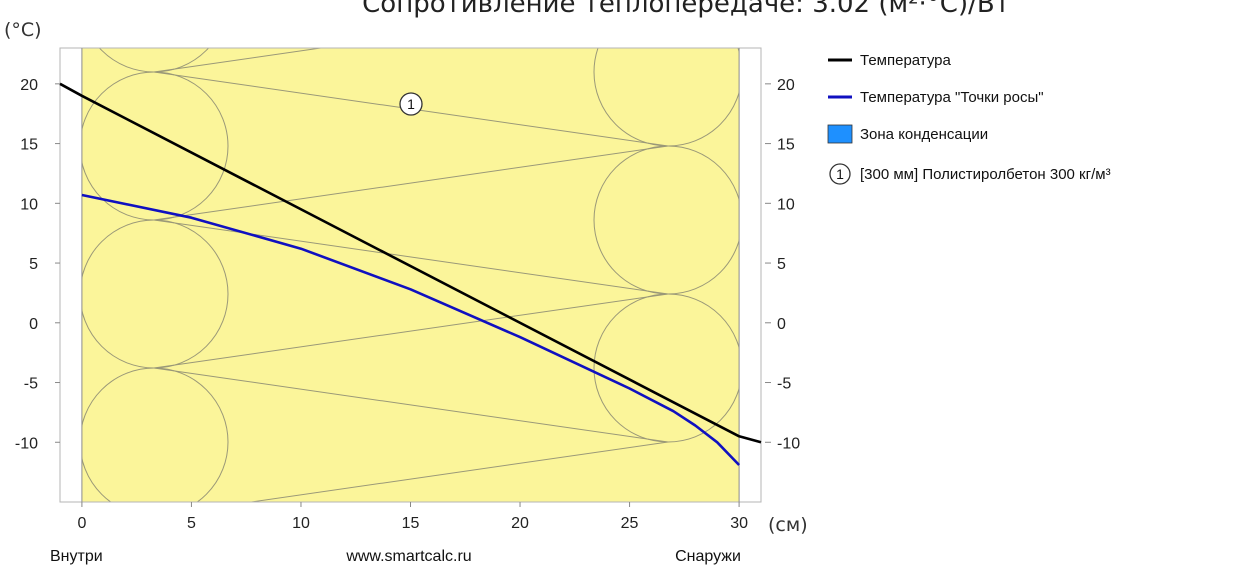  I want to click on x-axis-unit: (см), so click(788, 525).